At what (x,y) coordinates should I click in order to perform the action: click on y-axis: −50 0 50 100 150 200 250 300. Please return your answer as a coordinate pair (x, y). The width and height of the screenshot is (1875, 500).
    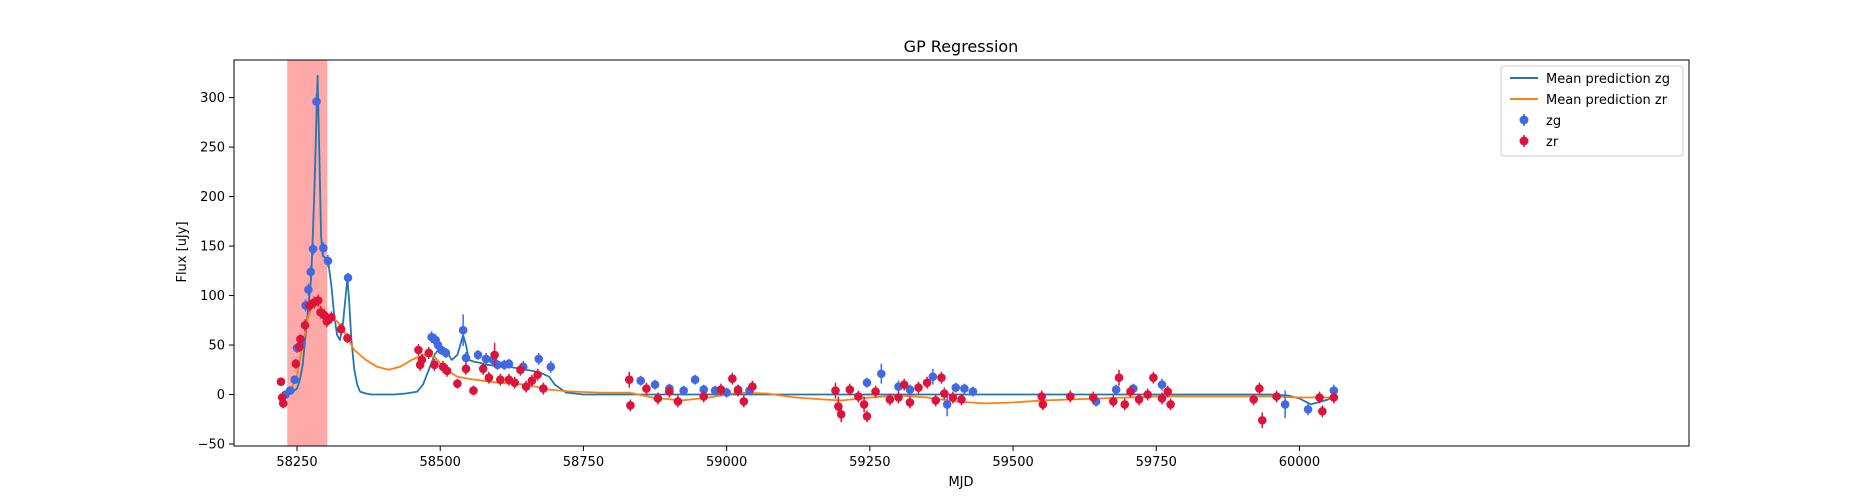
    Looking at the image, I should click on (216, 272).